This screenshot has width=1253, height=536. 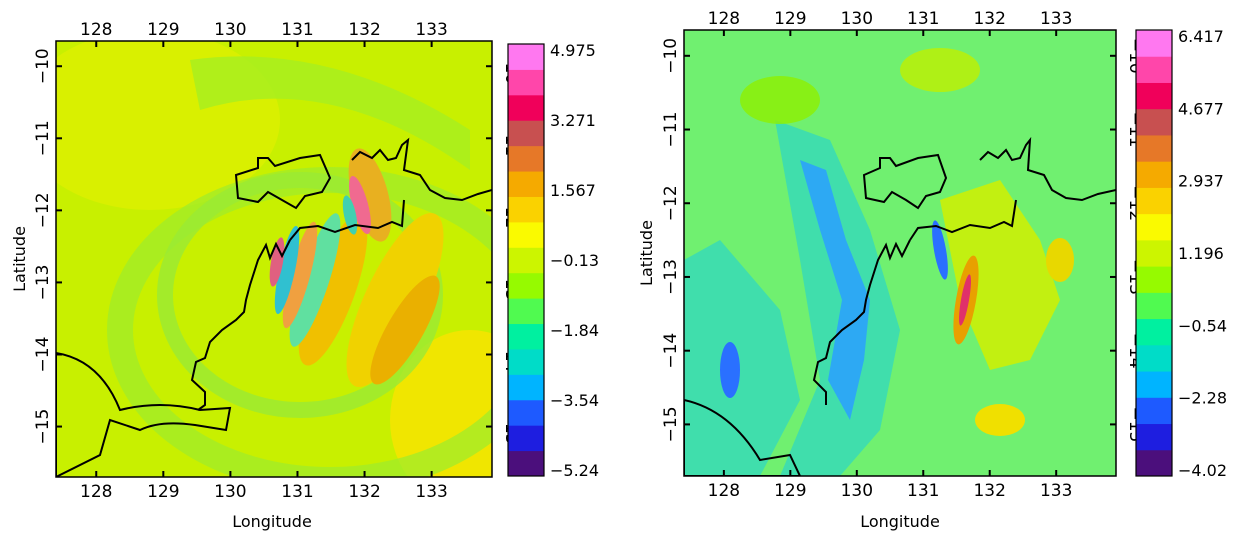 I want to click on right-x-tick-2-top-label: 130, so click(x=857, y=19).